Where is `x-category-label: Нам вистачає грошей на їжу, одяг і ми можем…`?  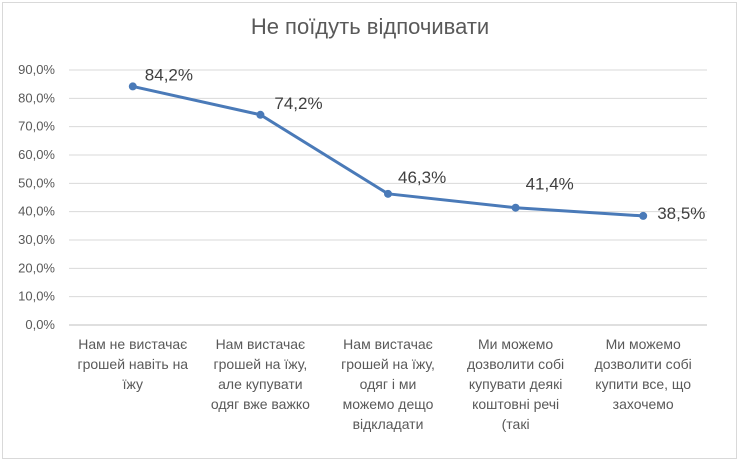
x-category-label: Нам вистачає грошей на їжу, одяг і ми можем… is located at coordinates (388, 384).